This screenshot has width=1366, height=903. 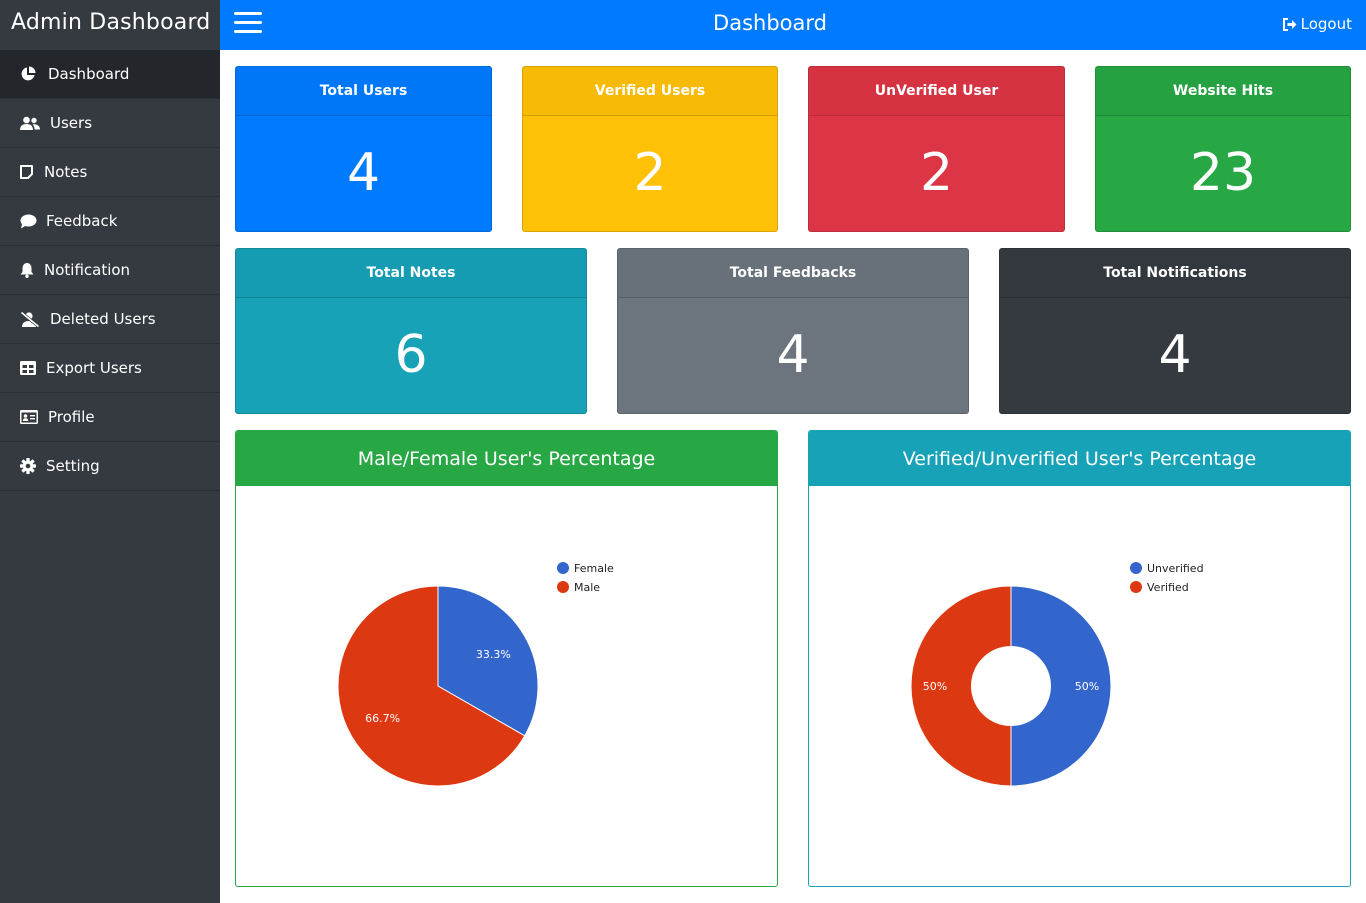 I want to click on donut-hole, so click(x=1011, y=686).